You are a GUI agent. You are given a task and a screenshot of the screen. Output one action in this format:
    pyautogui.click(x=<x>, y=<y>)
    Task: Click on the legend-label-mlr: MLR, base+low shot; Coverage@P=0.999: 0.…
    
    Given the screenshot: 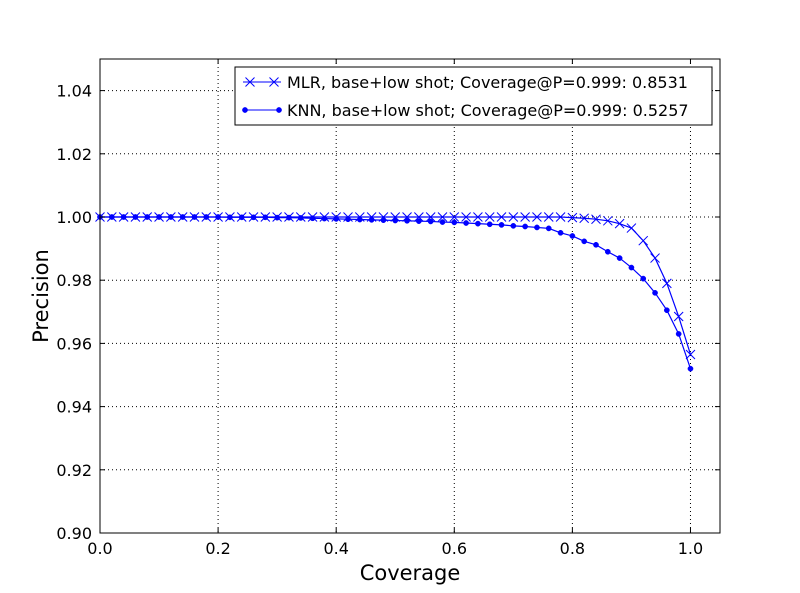 What is the action you would take?
    pyautogui.click(x=487, y=82)
    